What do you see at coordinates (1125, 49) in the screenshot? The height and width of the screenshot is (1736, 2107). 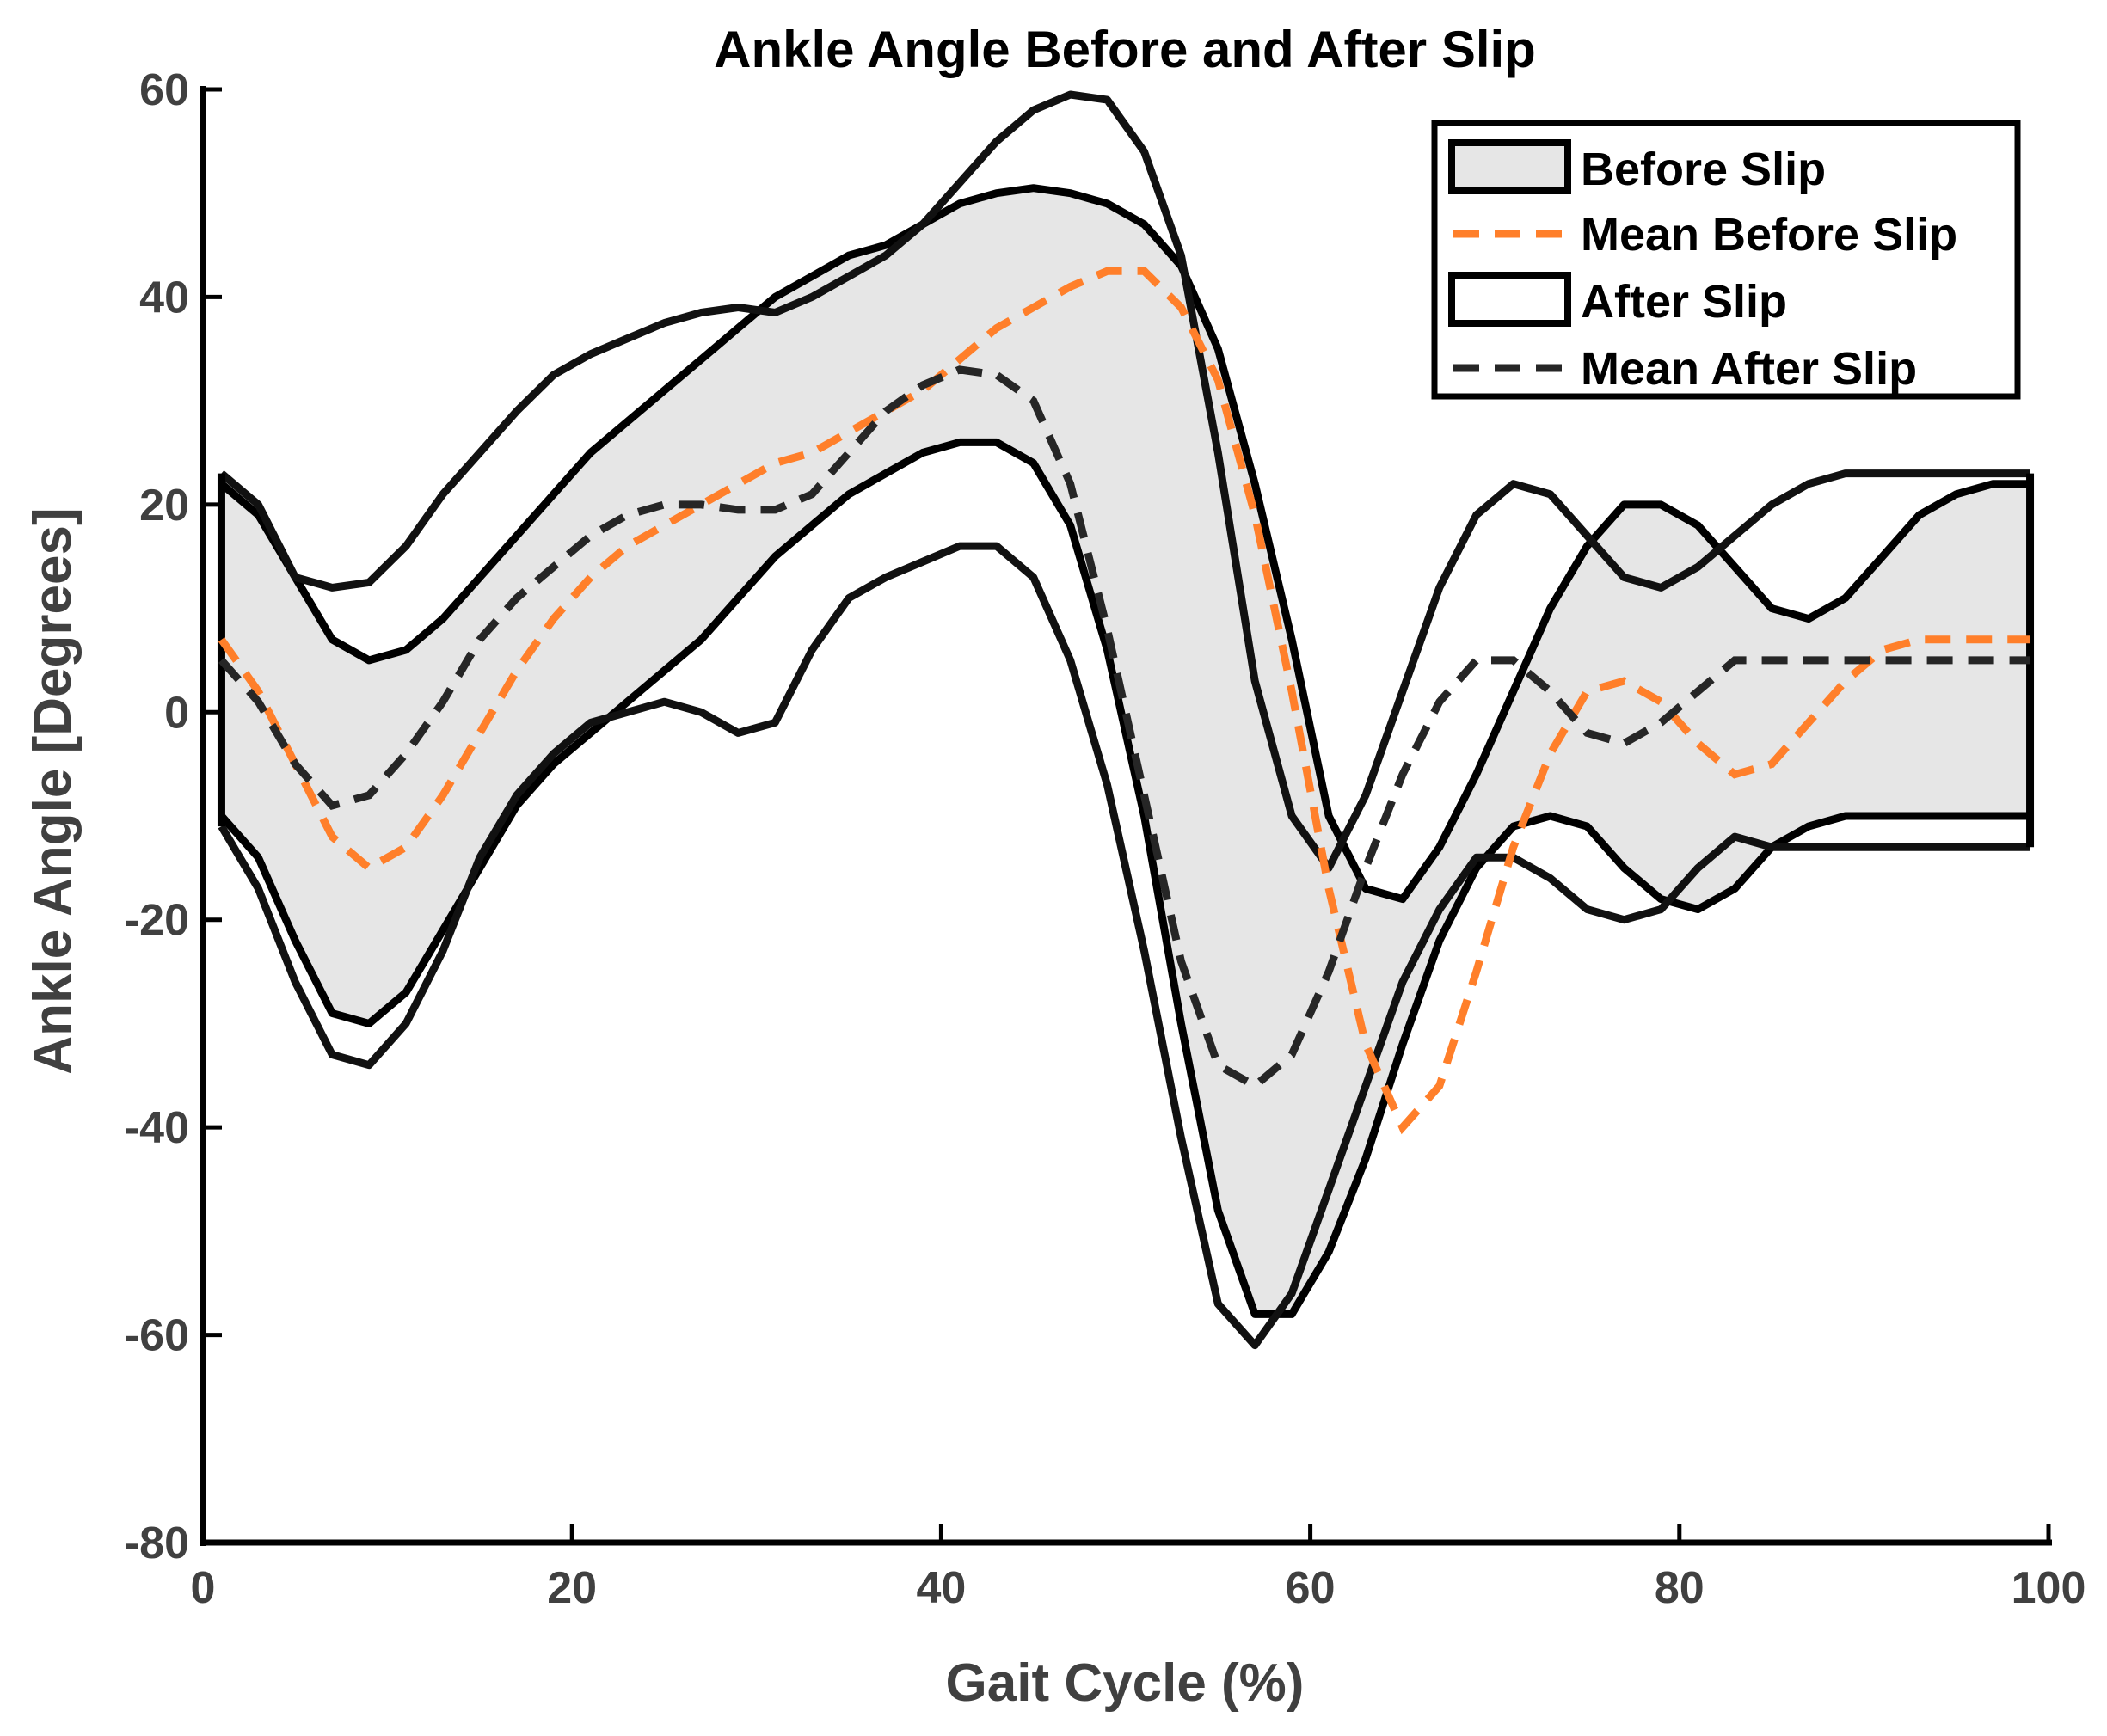 I see `chart-title: Ankle Angle Before and After Slip` at bounding box center [1125, 49].